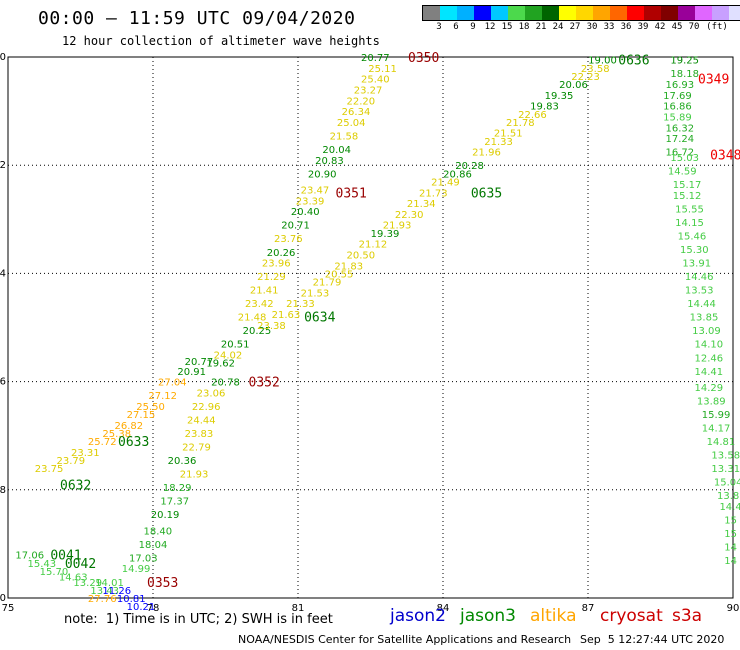 The width and height of the screenshot is (740, 650). Describe the element at coordinates (3, 165) in the screenshot. I see `y-tick-label: -52` at that location.